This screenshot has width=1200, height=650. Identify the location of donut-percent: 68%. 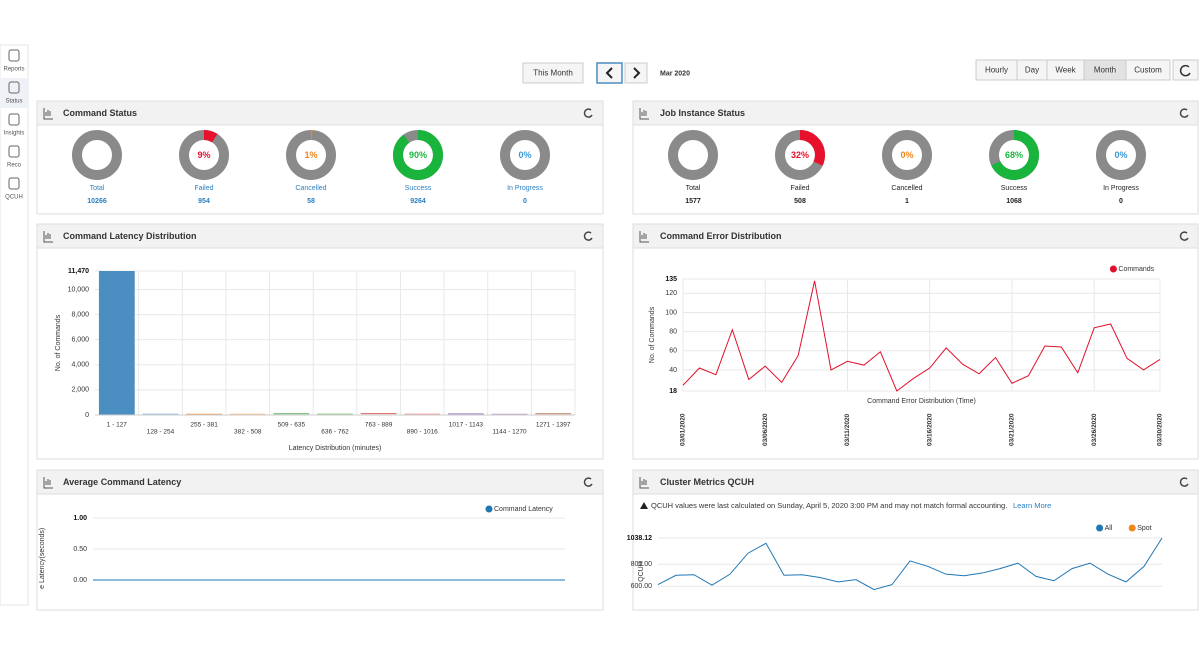
(1014, 155).